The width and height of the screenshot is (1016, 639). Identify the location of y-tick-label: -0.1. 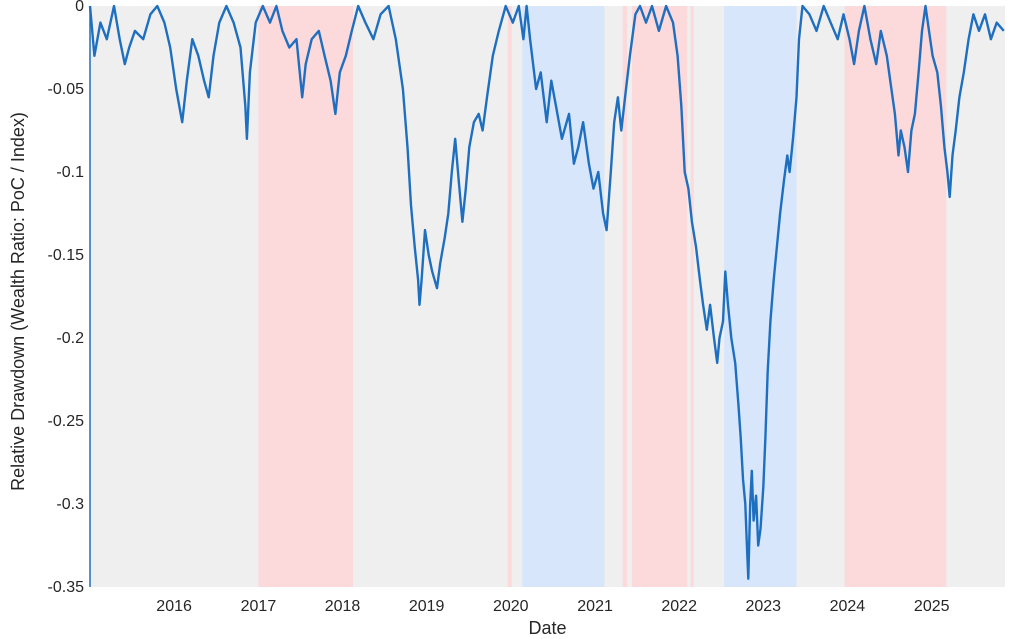
(70, 172).